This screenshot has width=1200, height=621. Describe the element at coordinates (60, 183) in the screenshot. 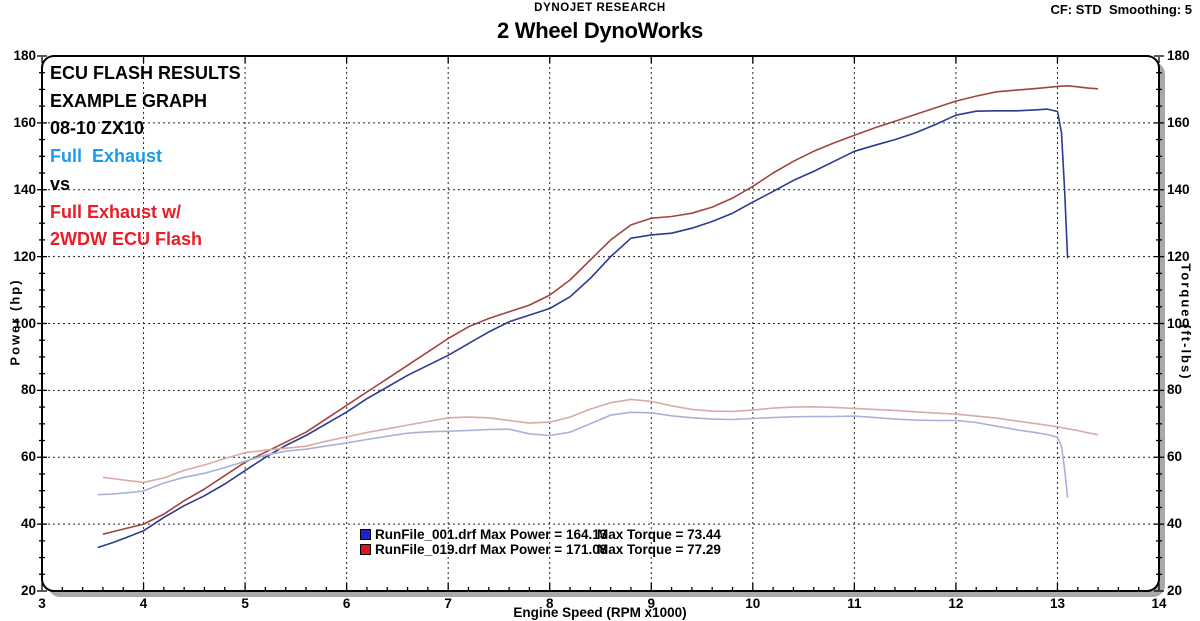

I see `annotation-line: vs` at that location.